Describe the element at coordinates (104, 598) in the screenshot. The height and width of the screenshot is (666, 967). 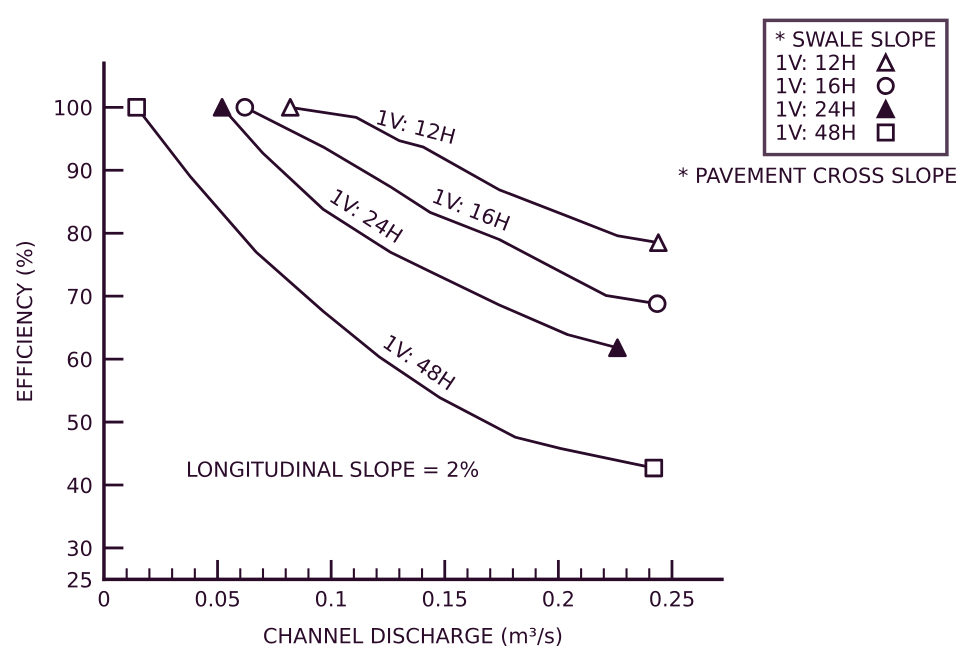
I see `x-tick-label: 0` at that location.